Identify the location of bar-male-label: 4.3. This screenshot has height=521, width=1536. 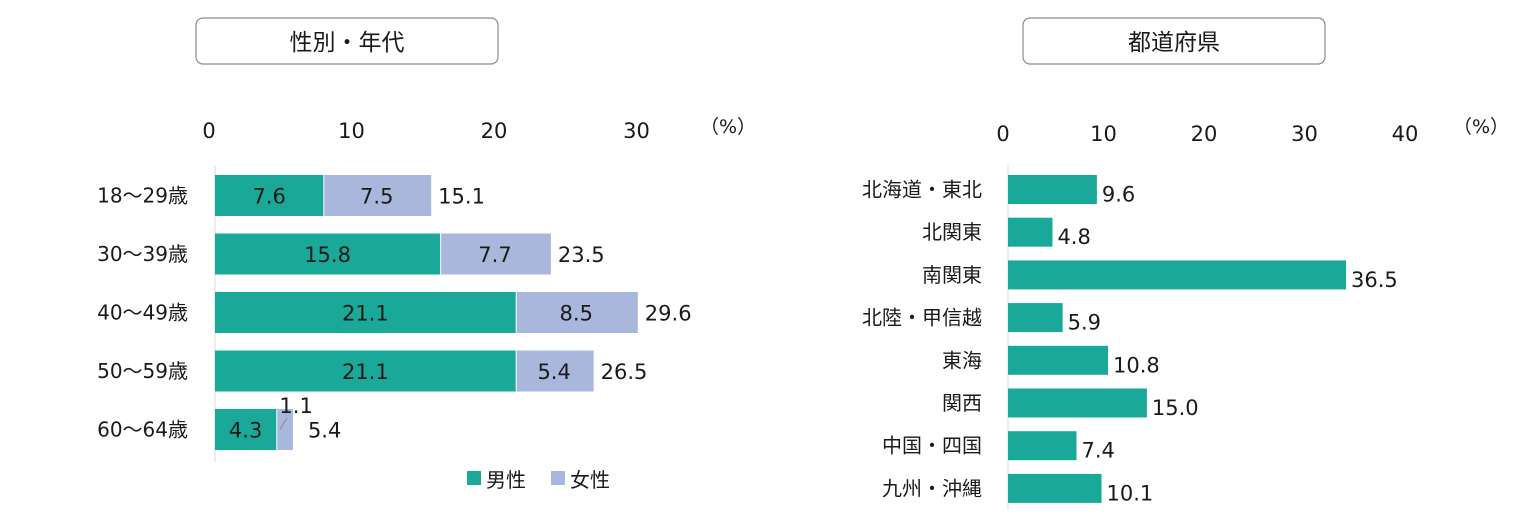
(245, 431).